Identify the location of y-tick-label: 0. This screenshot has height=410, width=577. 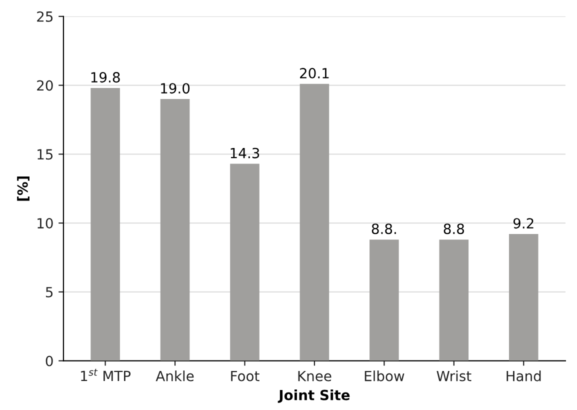
(49, 361).